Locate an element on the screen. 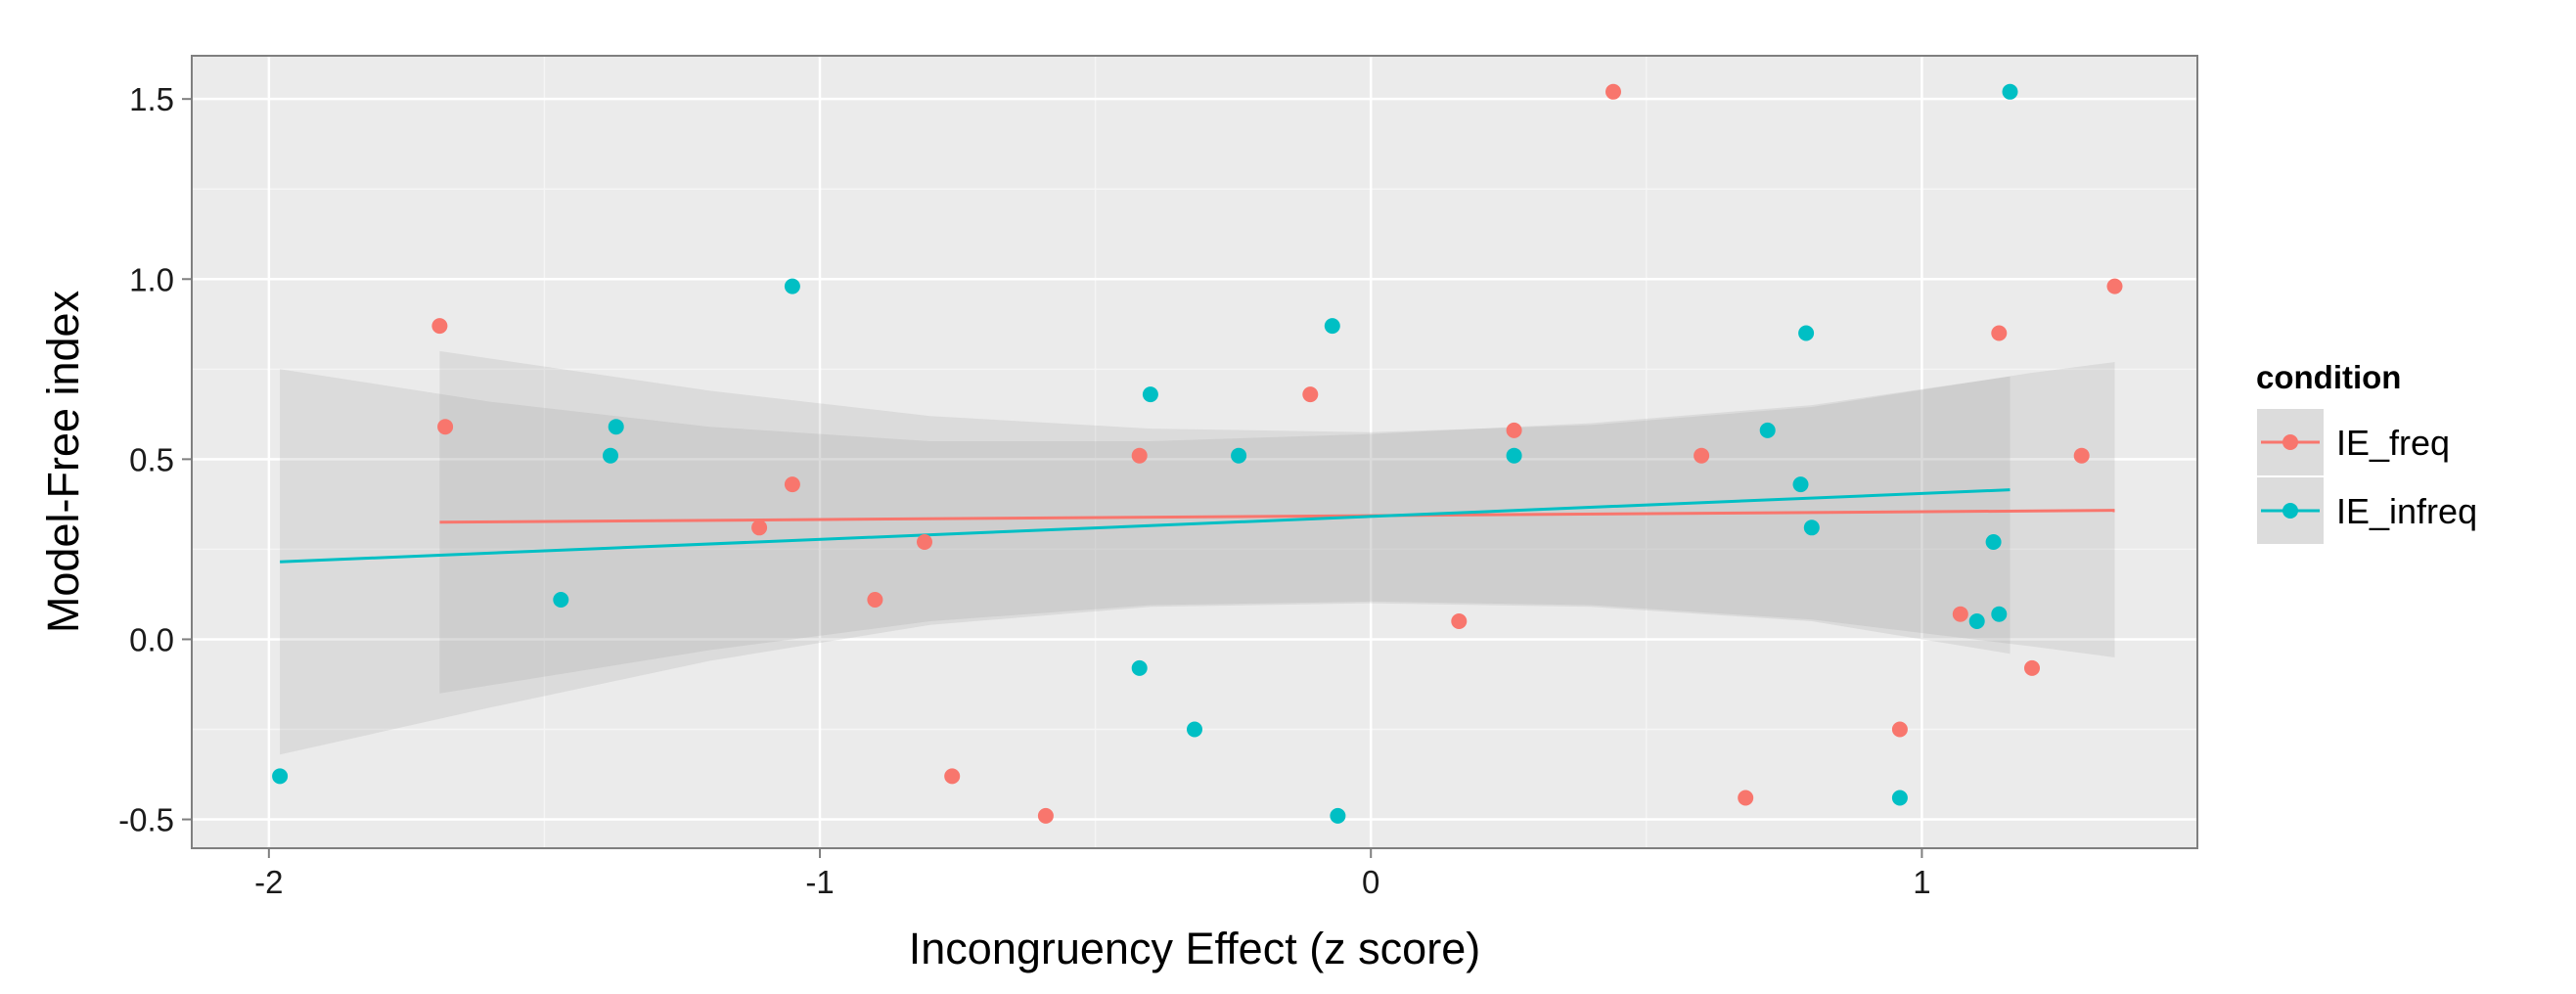 The width and height of the screenshot is (2576, 994). y-tick-label: 1.5 is located at coordinates (151, 99).